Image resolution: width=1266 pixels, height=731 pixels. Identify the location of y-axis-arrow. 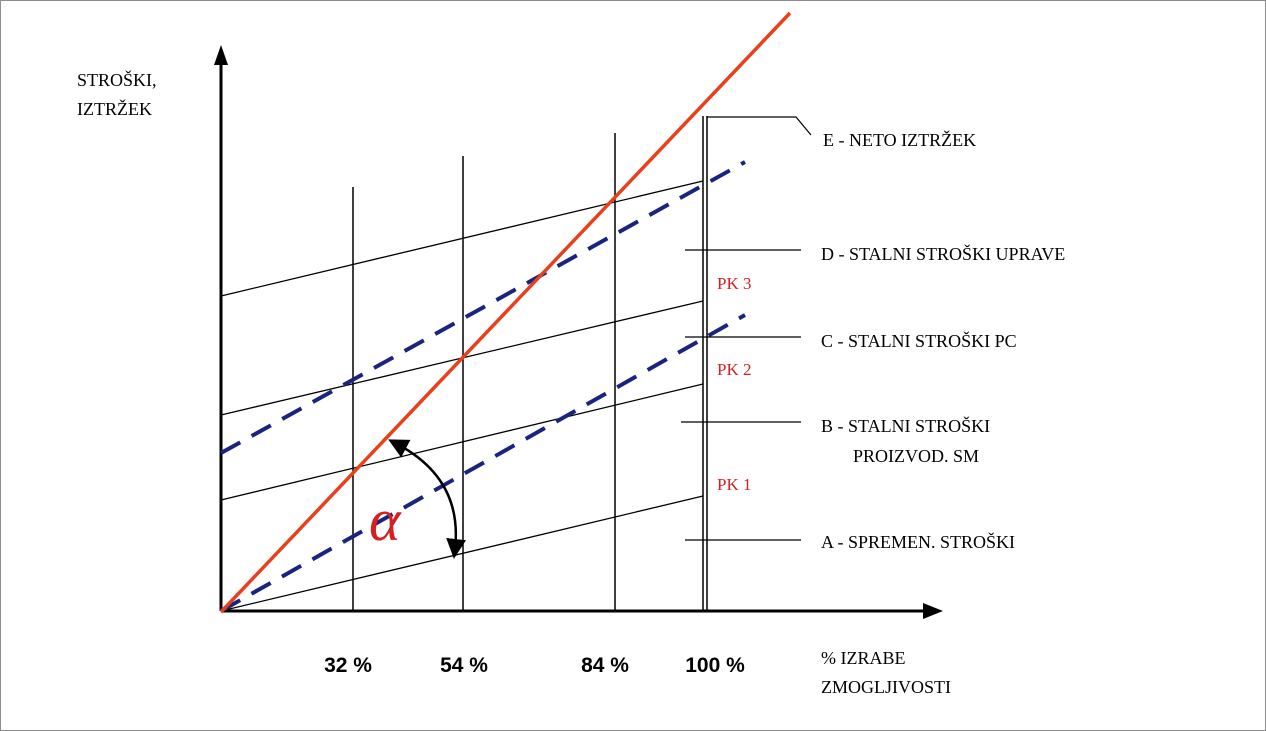
(221, 55).